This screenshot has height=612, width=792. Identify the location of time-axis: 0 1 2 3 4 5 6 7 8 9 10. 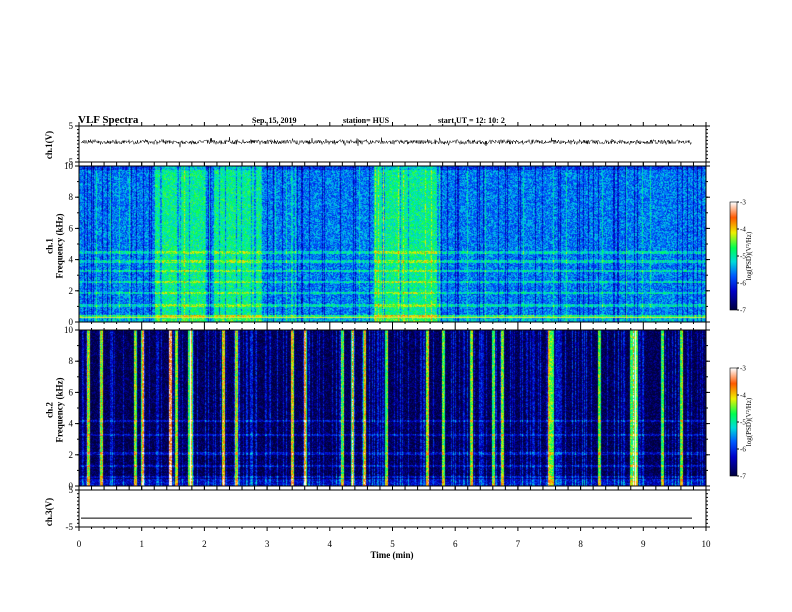
(394, 544).